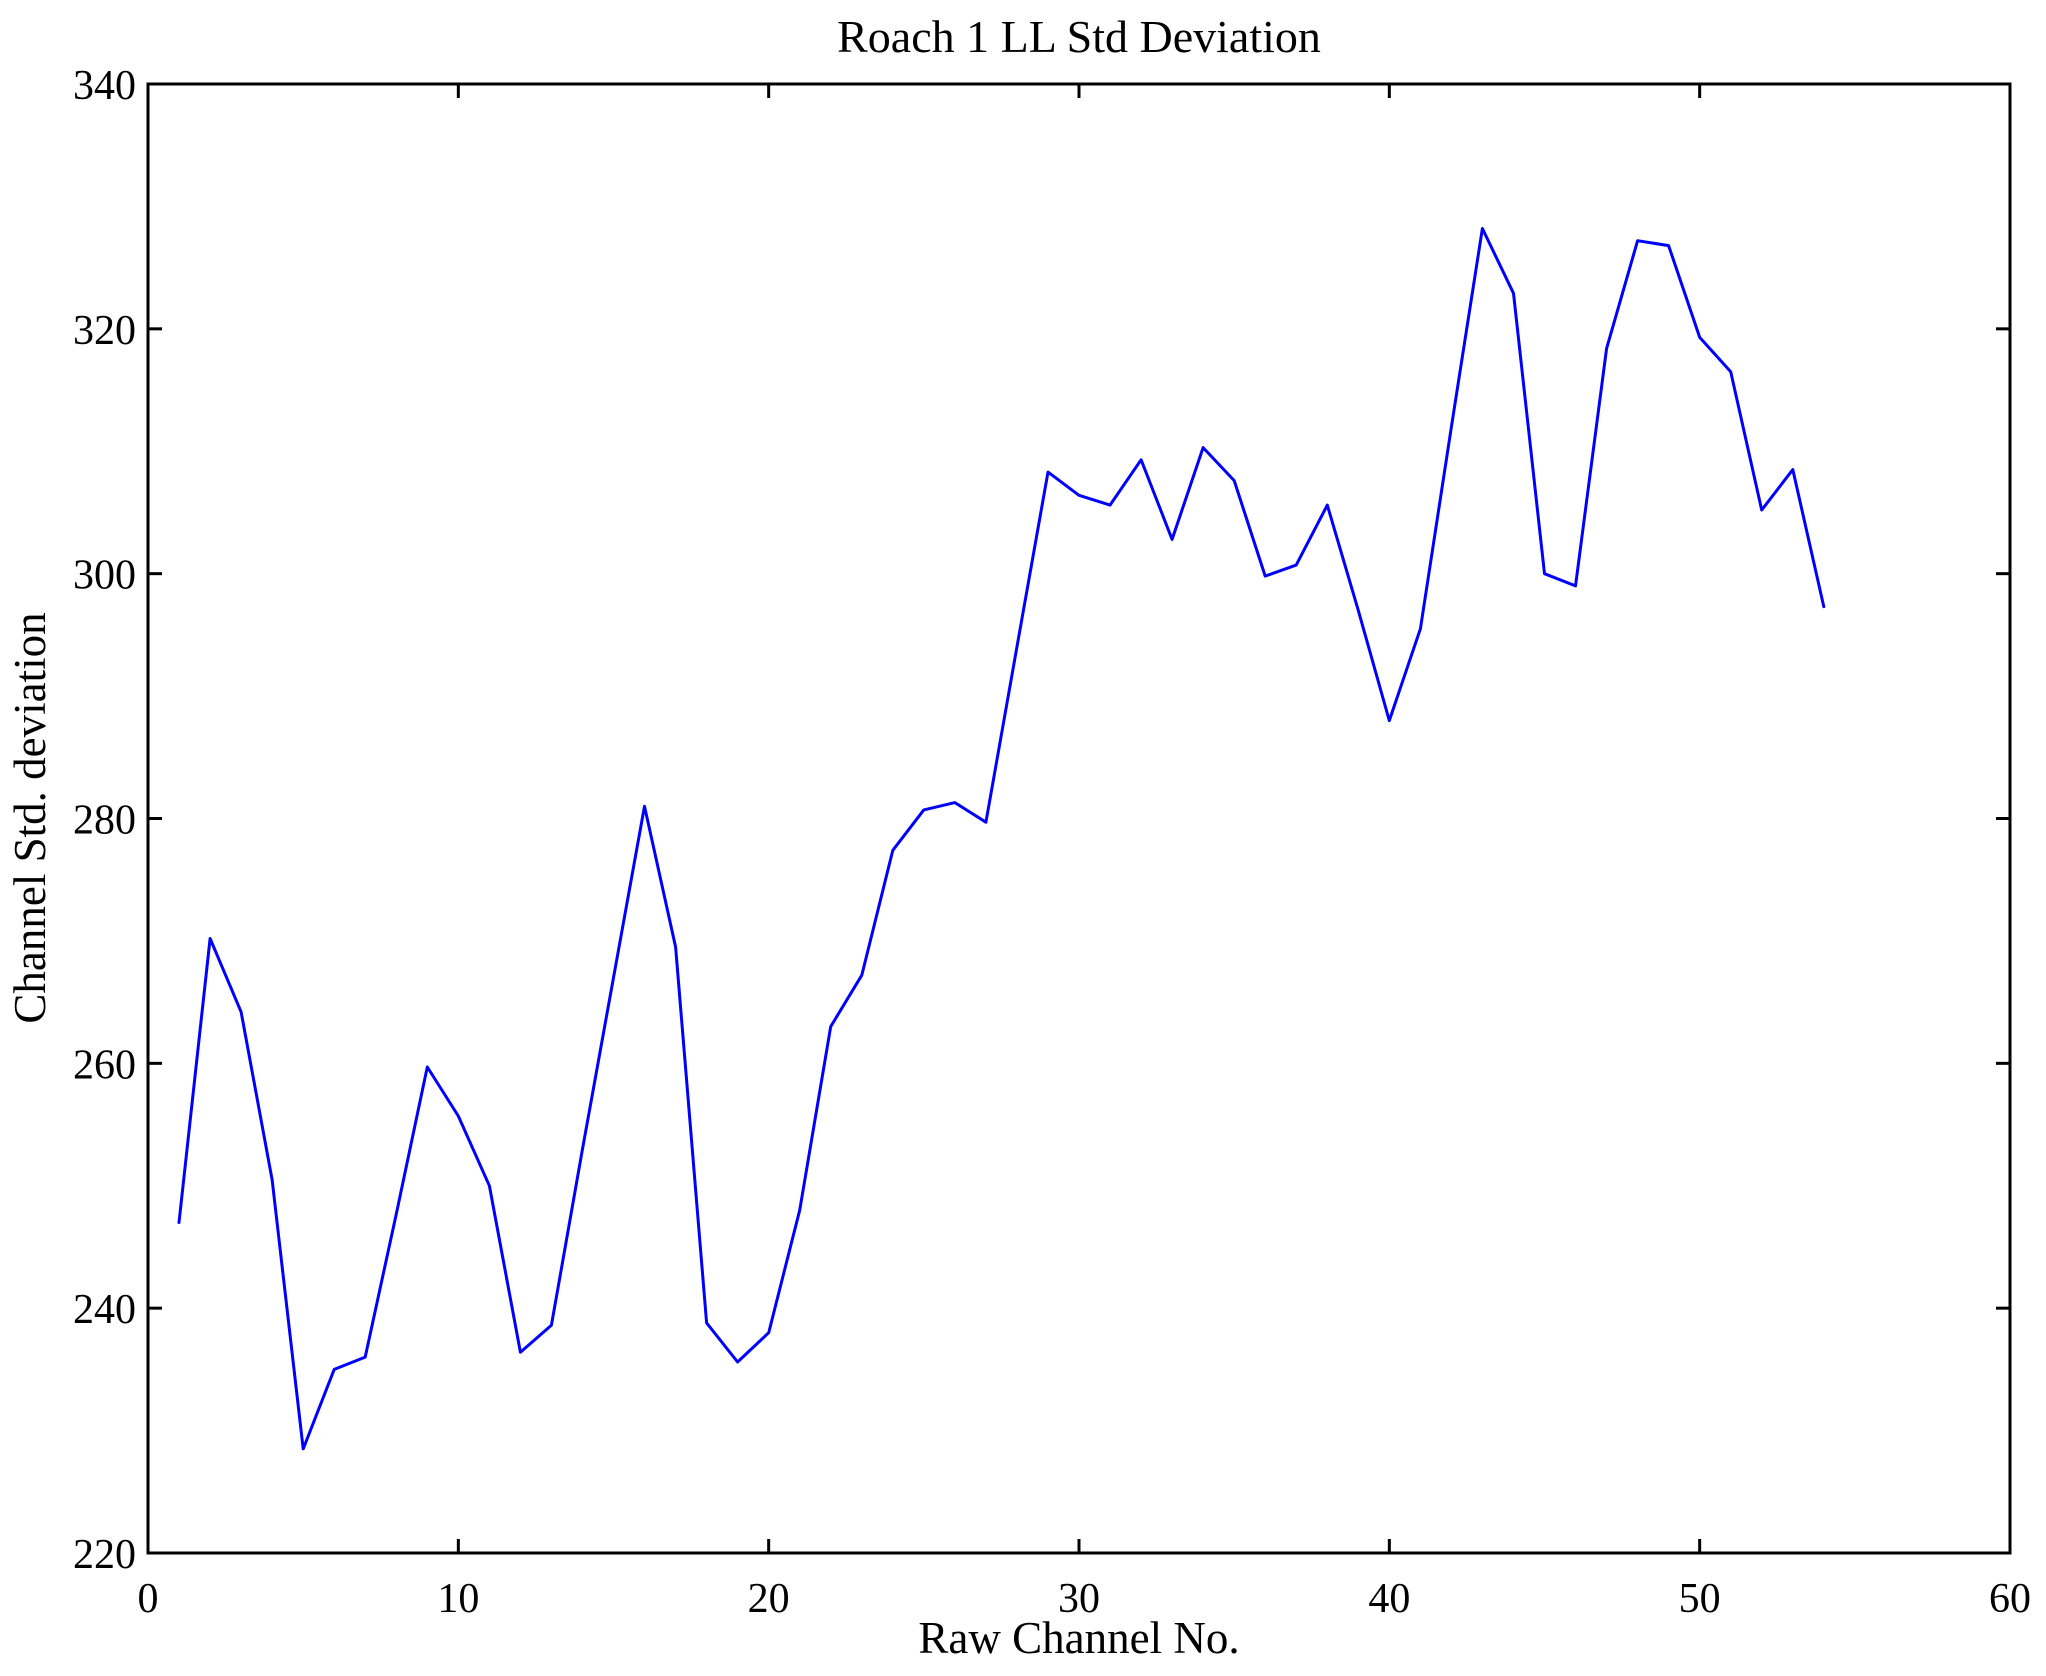  Describe the element at coordinates (769, 1599) in the screenshot. I see `tick-label: 20` at that location.